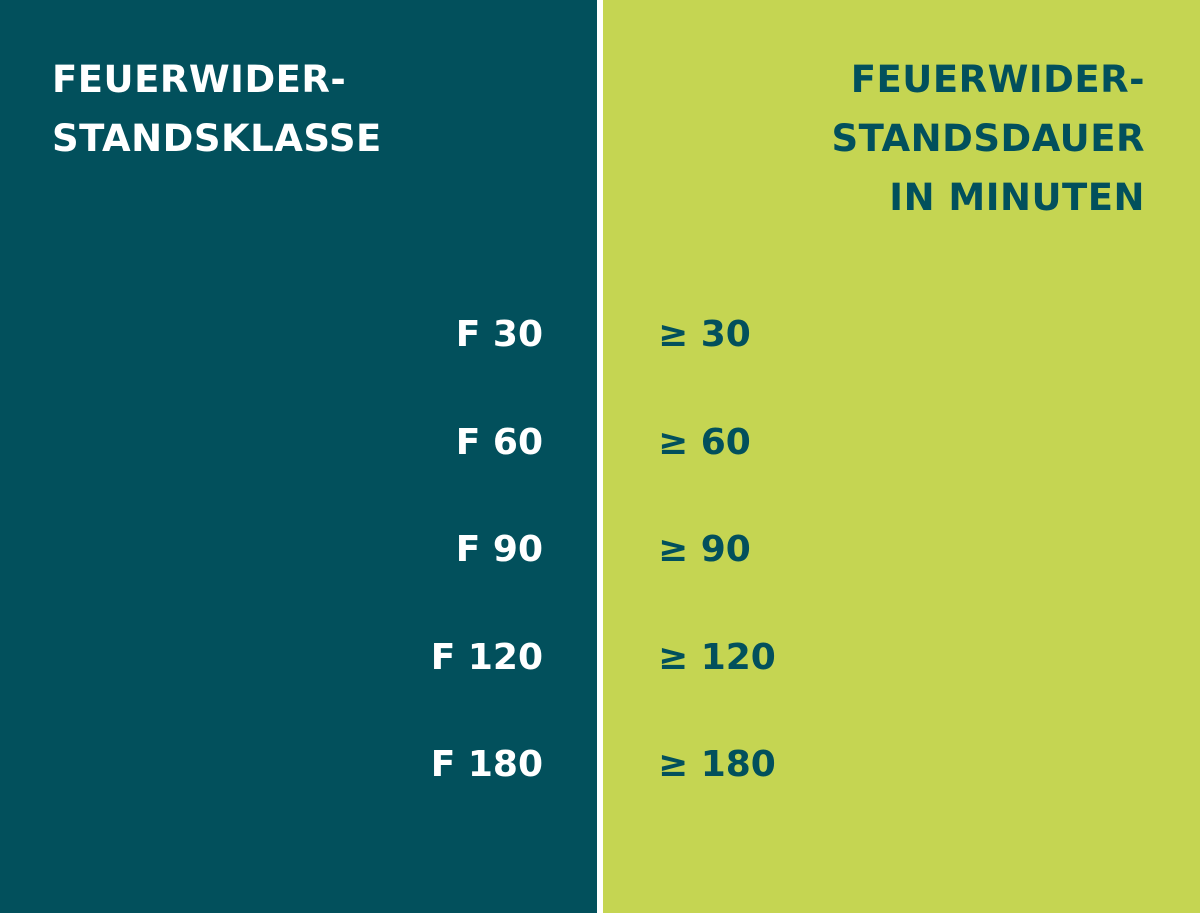 The height and width of the screenshot is (913, 1200). I want to click on fire-class: F 180, so click(486, 764).